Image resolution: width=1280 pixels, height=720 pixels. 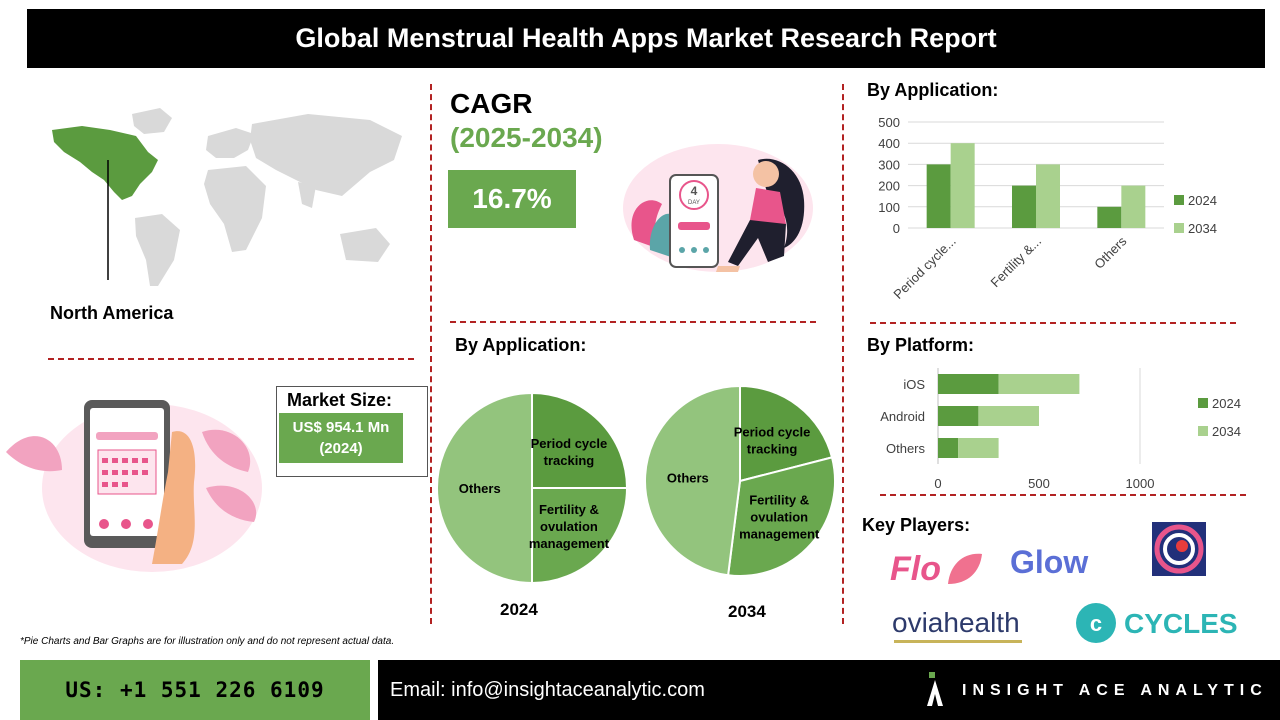 What do you see at coordinates (521, 345) in the screenshot?
I see `pie-application-title: By Application:` at bounding box center [521, 345].